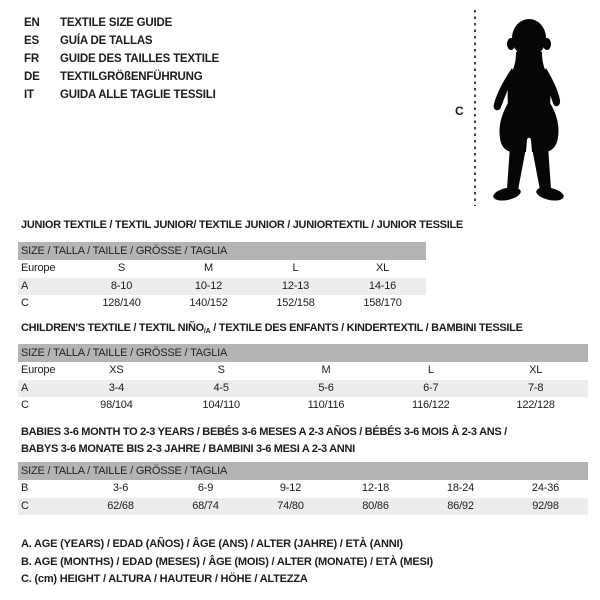  I want to click on language-code: FR, so click(31, 59).